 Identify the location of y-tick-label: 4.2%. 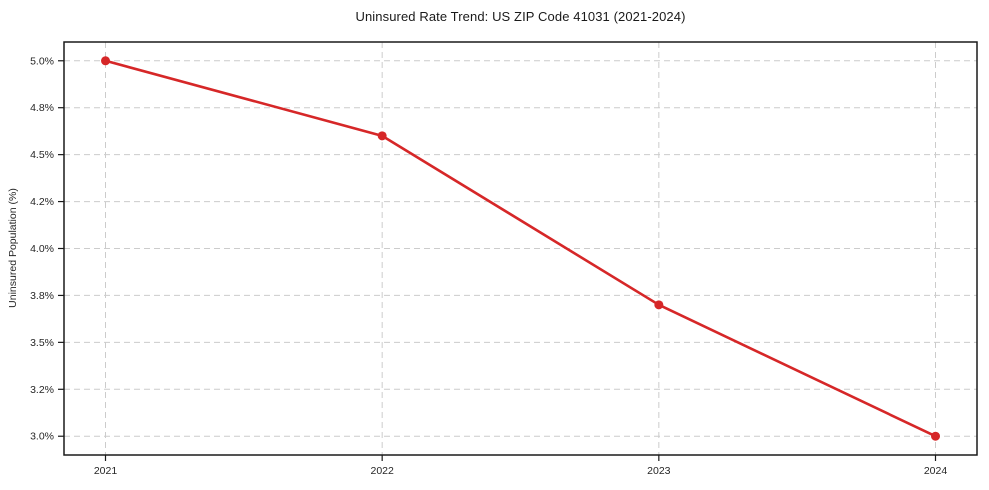
(42, 202).